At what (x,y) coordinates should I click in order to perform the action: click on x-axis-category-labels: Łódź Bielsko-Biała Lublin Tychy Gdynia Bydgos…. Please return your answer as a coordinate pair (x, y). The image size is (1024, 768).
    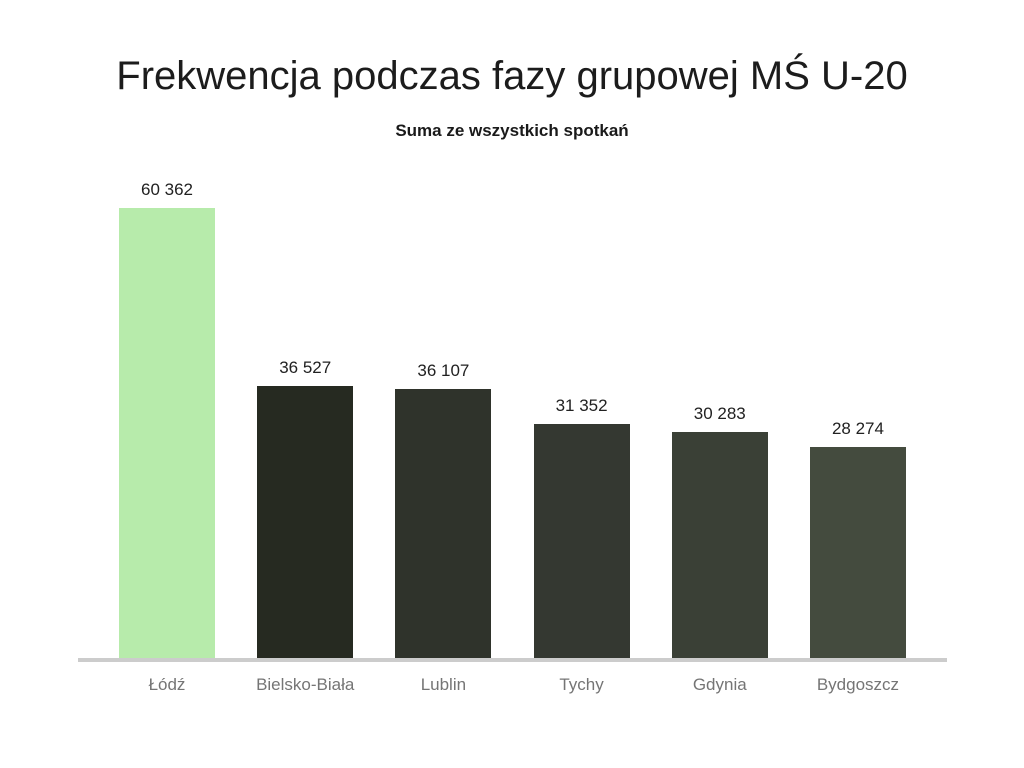
    Looking at the image, I should click on (512, 685).